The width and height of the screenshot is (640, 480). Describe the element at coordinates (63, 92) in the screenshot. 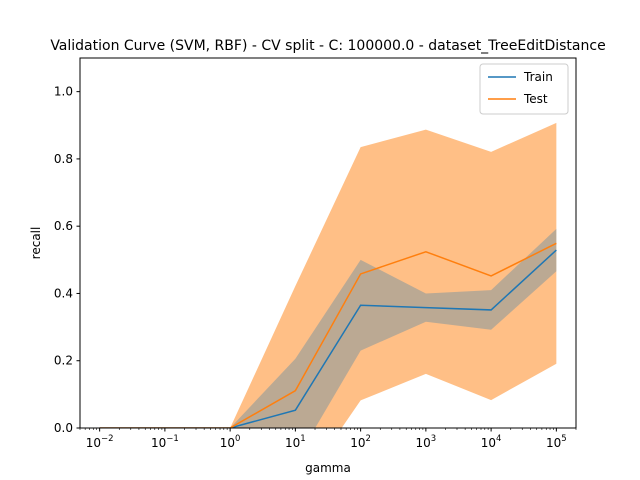

I see `y-tick-label: 1.0` at that location.